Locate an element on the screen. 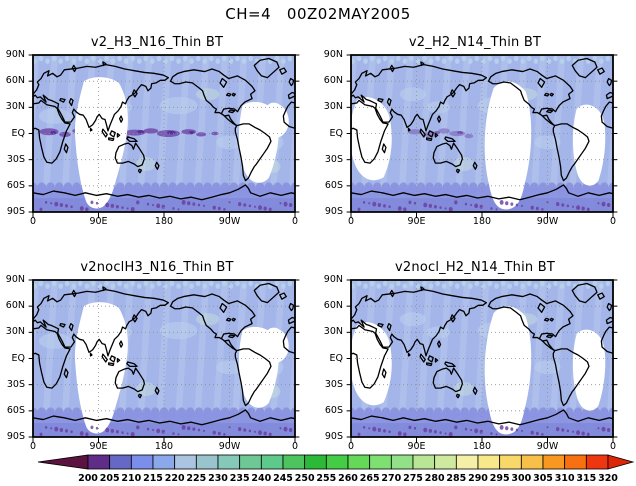 Image resolution: width=636 pixels, height=486 pixels. colorbar-tick-label: 300 is located at coordinates (521, 478).